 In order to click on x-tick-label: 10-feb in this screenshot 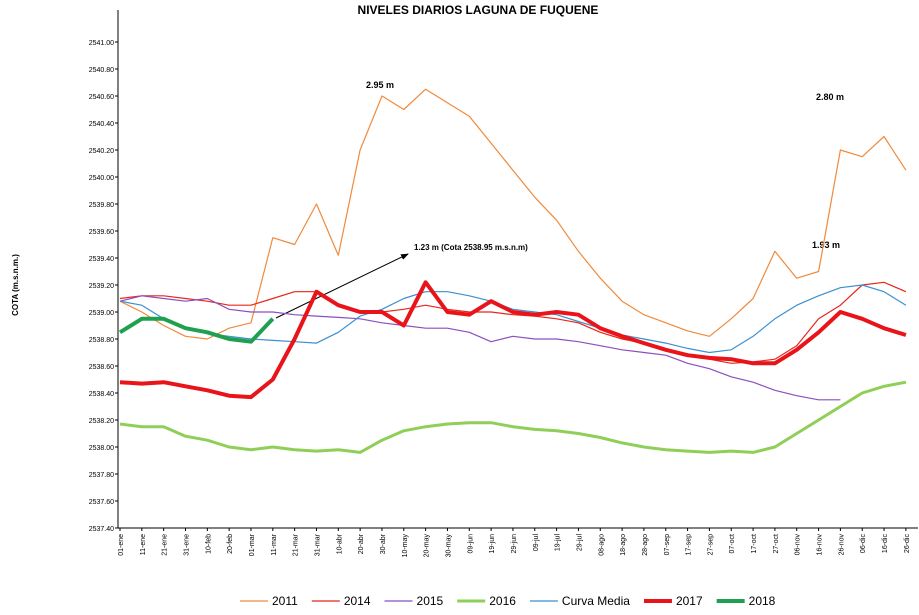, I will do `click(208, 544)`.